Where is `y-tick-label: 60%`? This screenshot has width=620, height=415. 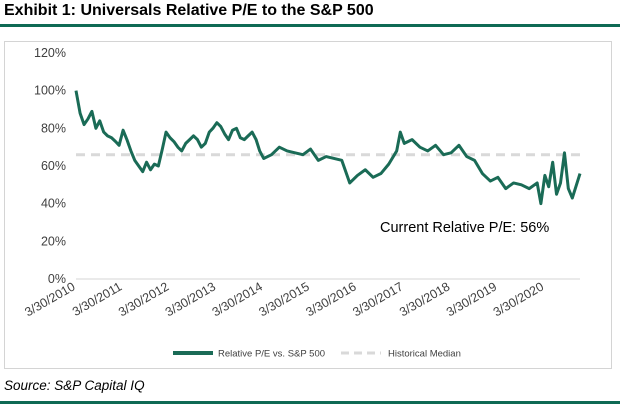
y-tick-label: 60% is located at coordinates (53, 166).